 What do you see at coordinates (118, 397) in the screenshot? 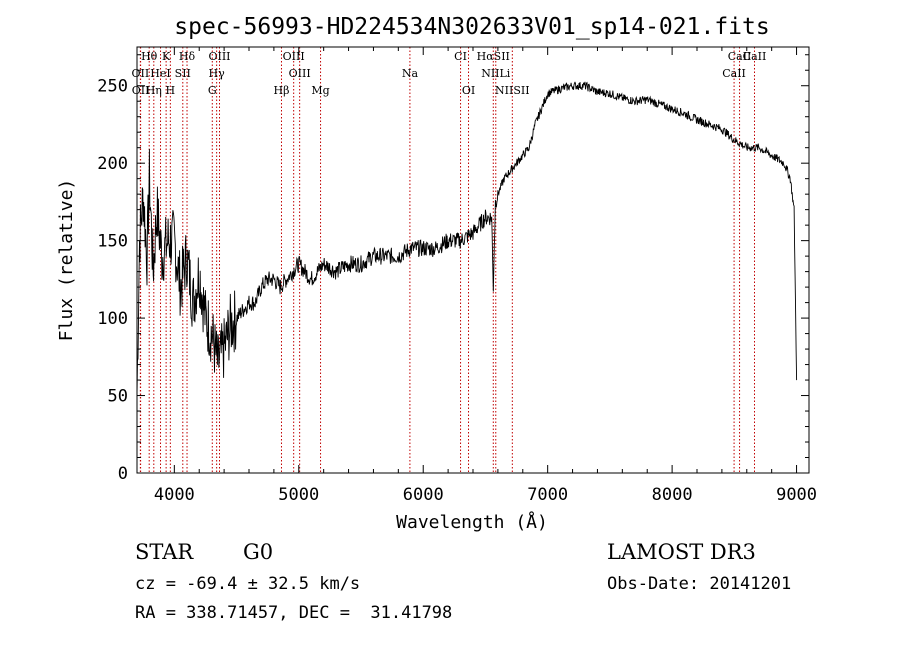
I see `y-tick-label: 50` at bounding box center [118, 397].